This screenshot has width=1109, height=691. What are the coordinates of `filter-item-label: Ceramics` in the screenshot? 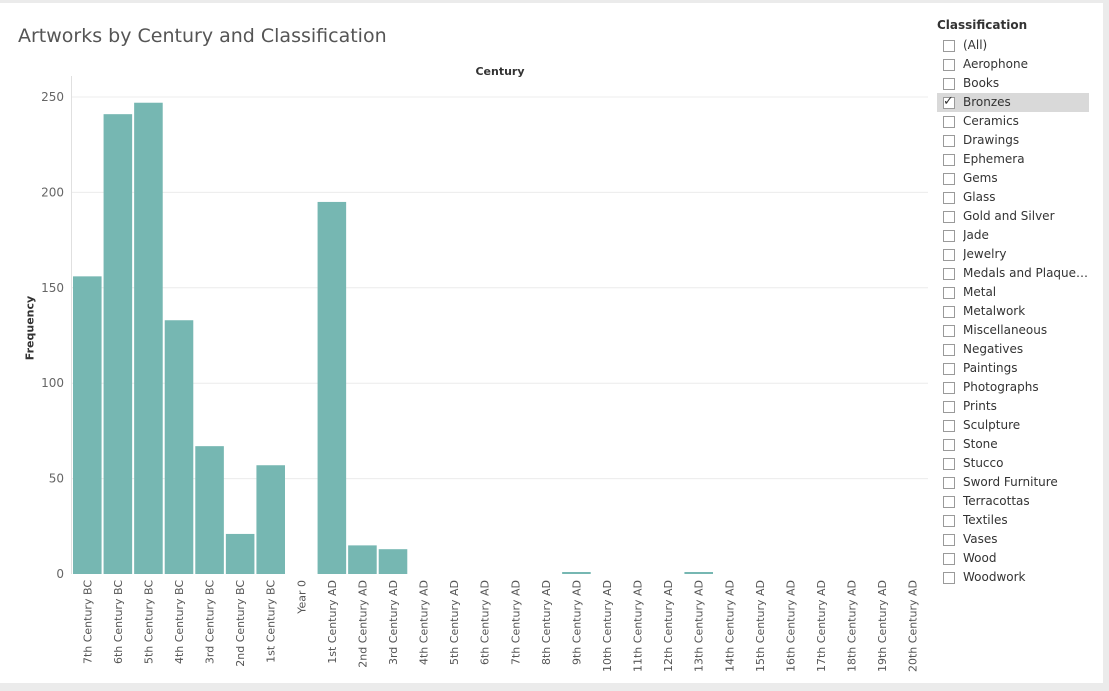 It's located at (991, 121).